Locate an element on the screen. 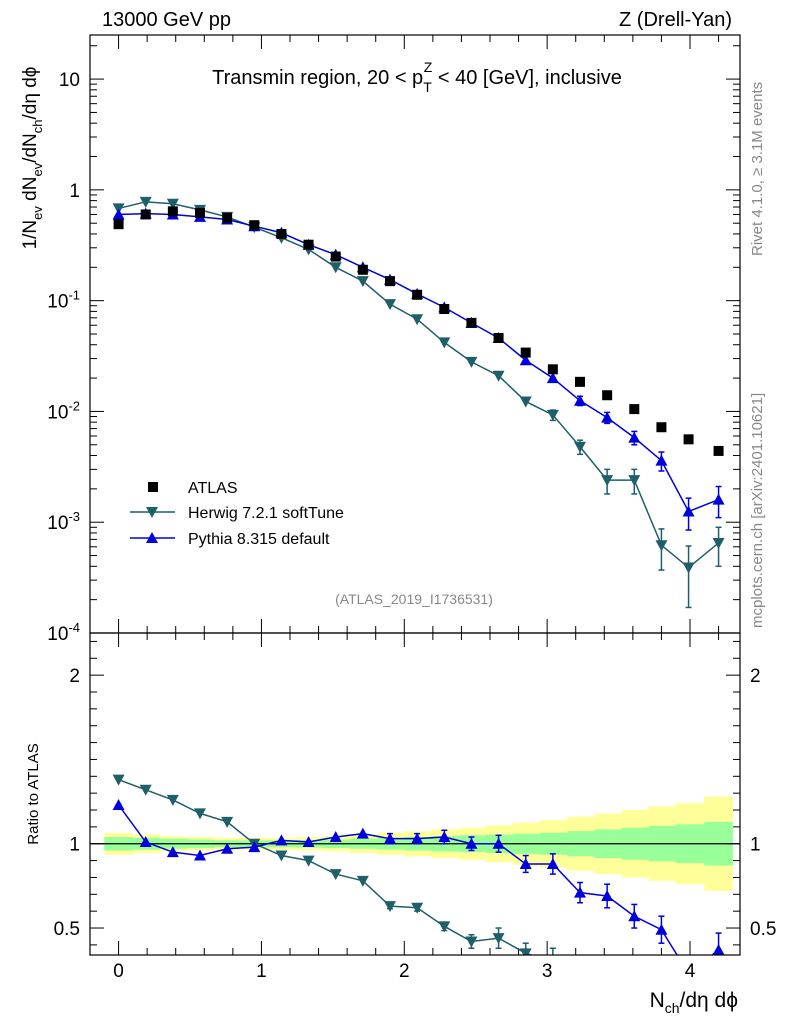 The image size is (786, 1024). ratio-y-label: Ratio to ATLAS is located at coordinates (33, 793).